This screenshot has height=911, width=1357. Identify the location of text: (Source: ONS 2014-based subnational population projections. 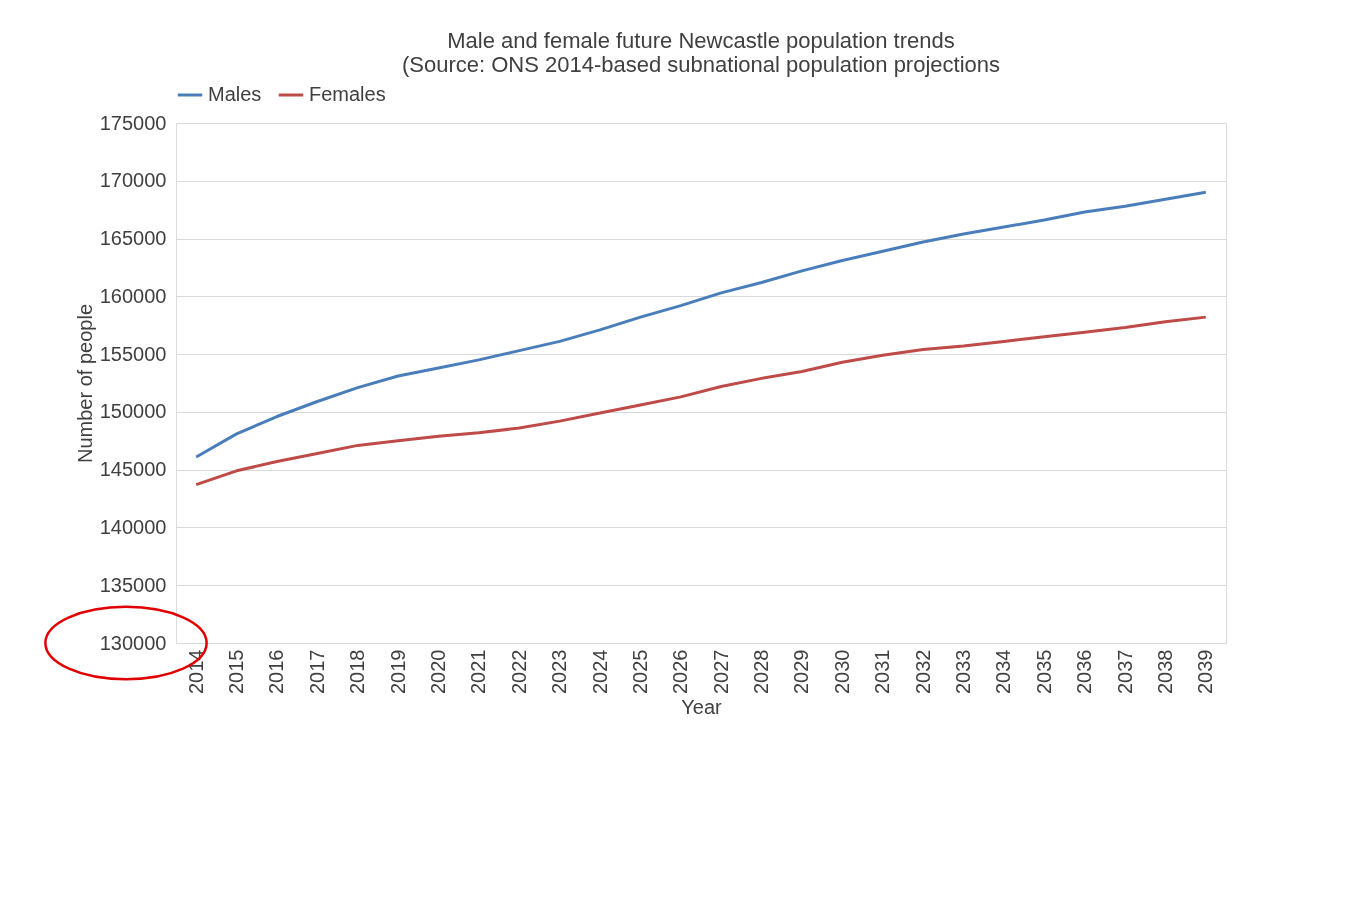
(701, 64).